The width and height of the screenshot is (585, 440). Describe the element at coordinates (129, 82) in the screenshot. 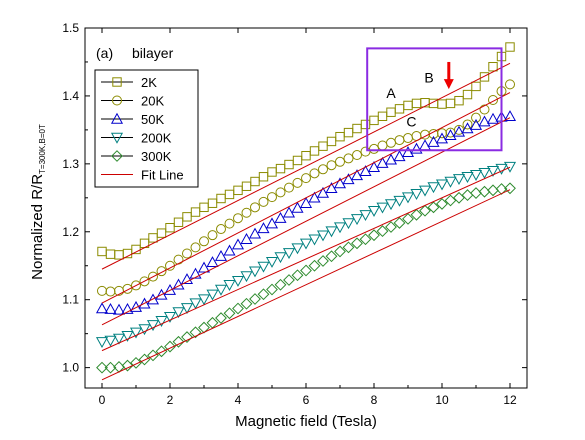

I see `legend-entry-2K: 2K` at that location.